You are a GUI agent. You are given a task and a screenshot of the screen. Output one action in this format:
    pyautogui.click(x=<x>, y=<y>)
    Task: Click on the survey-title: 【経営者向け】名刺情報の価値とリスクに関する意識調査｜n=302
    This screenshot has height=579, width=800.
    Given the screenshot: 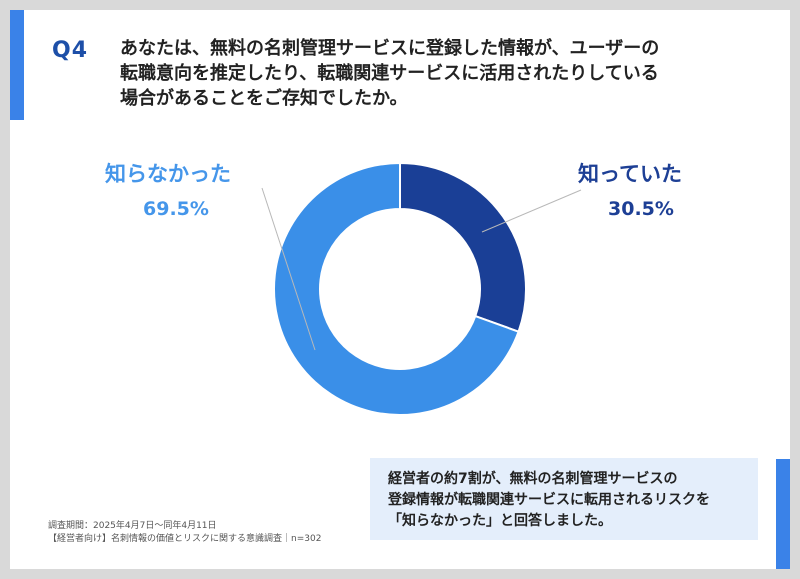 What is the action you would take?
    pyautogui.click(x=185, y=539)
    